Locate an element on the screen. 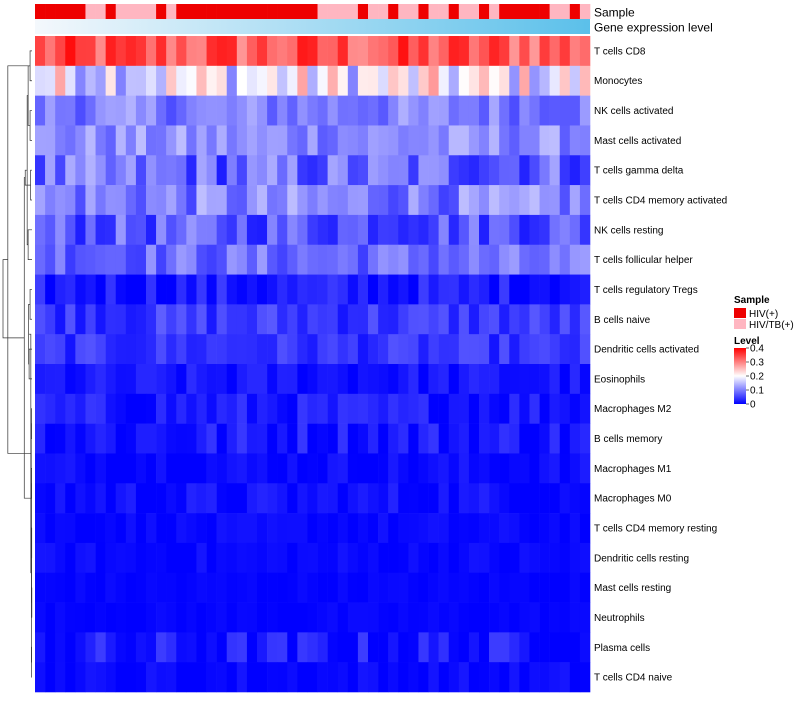 Image resolution: width=800 pixels, height=705 pixels. dendrogram-branch is located at coordinates (31, 304).